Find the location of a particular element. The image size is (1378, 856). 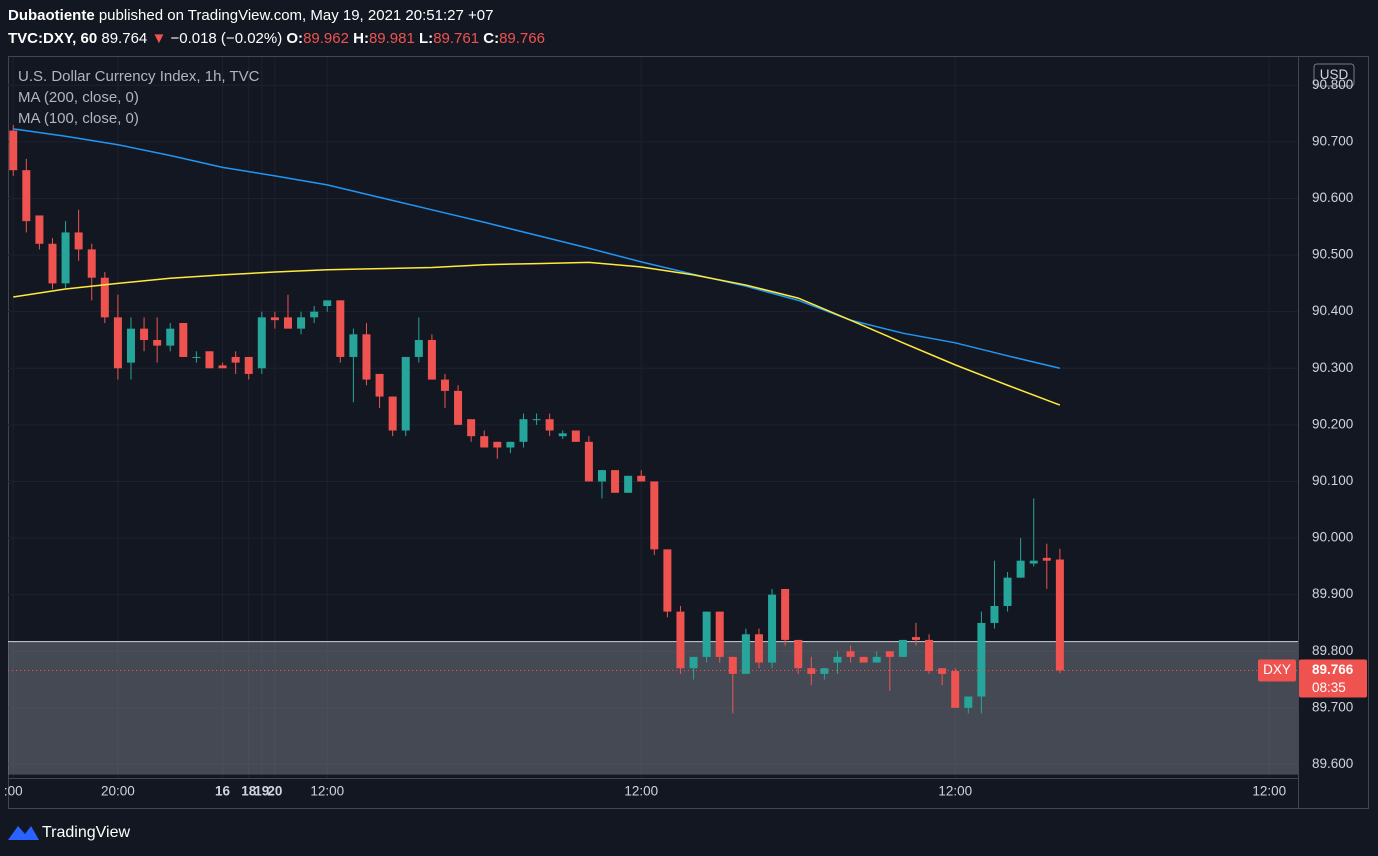

l-label: L: is located at coordinates (426, 38).